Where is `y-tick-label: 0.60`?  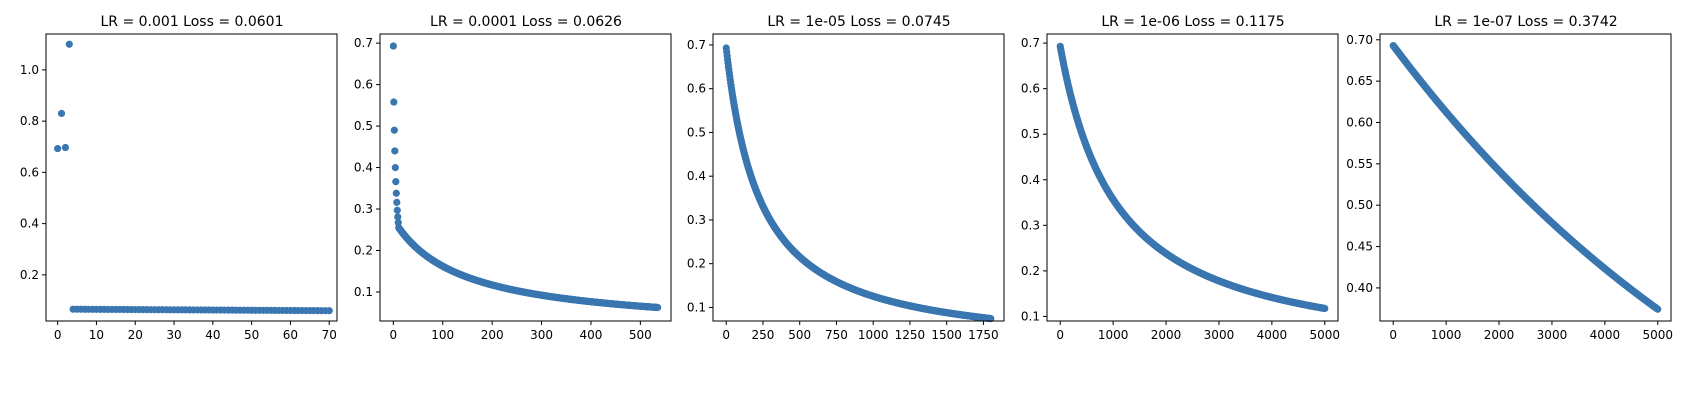
y-tick-label: 0.60 is located at coordinates (1359, 122).